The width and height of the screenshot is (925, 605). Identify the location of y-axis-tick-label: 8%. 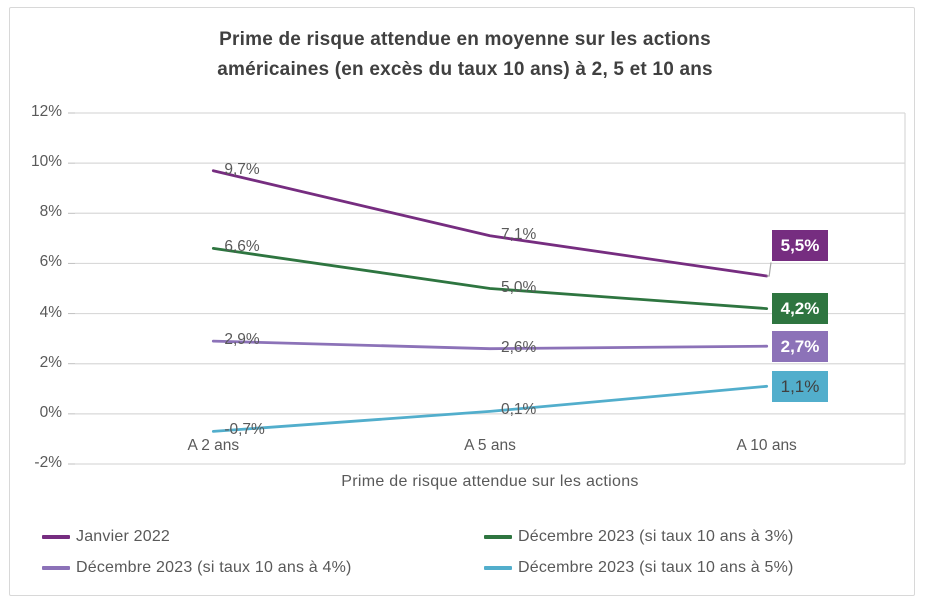
(50, 212).